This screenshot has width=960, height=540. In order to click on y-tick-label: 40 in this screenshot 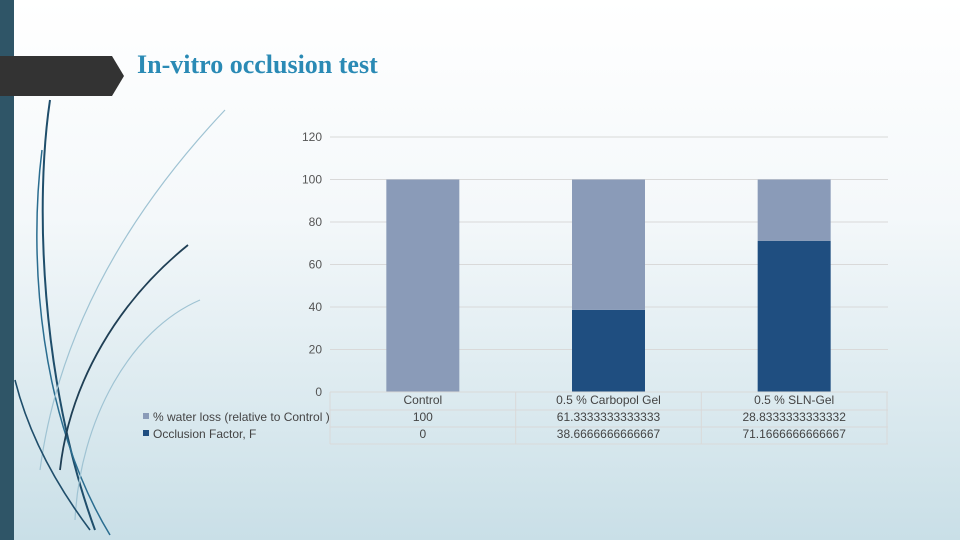, I will do `click(316, 307)`.